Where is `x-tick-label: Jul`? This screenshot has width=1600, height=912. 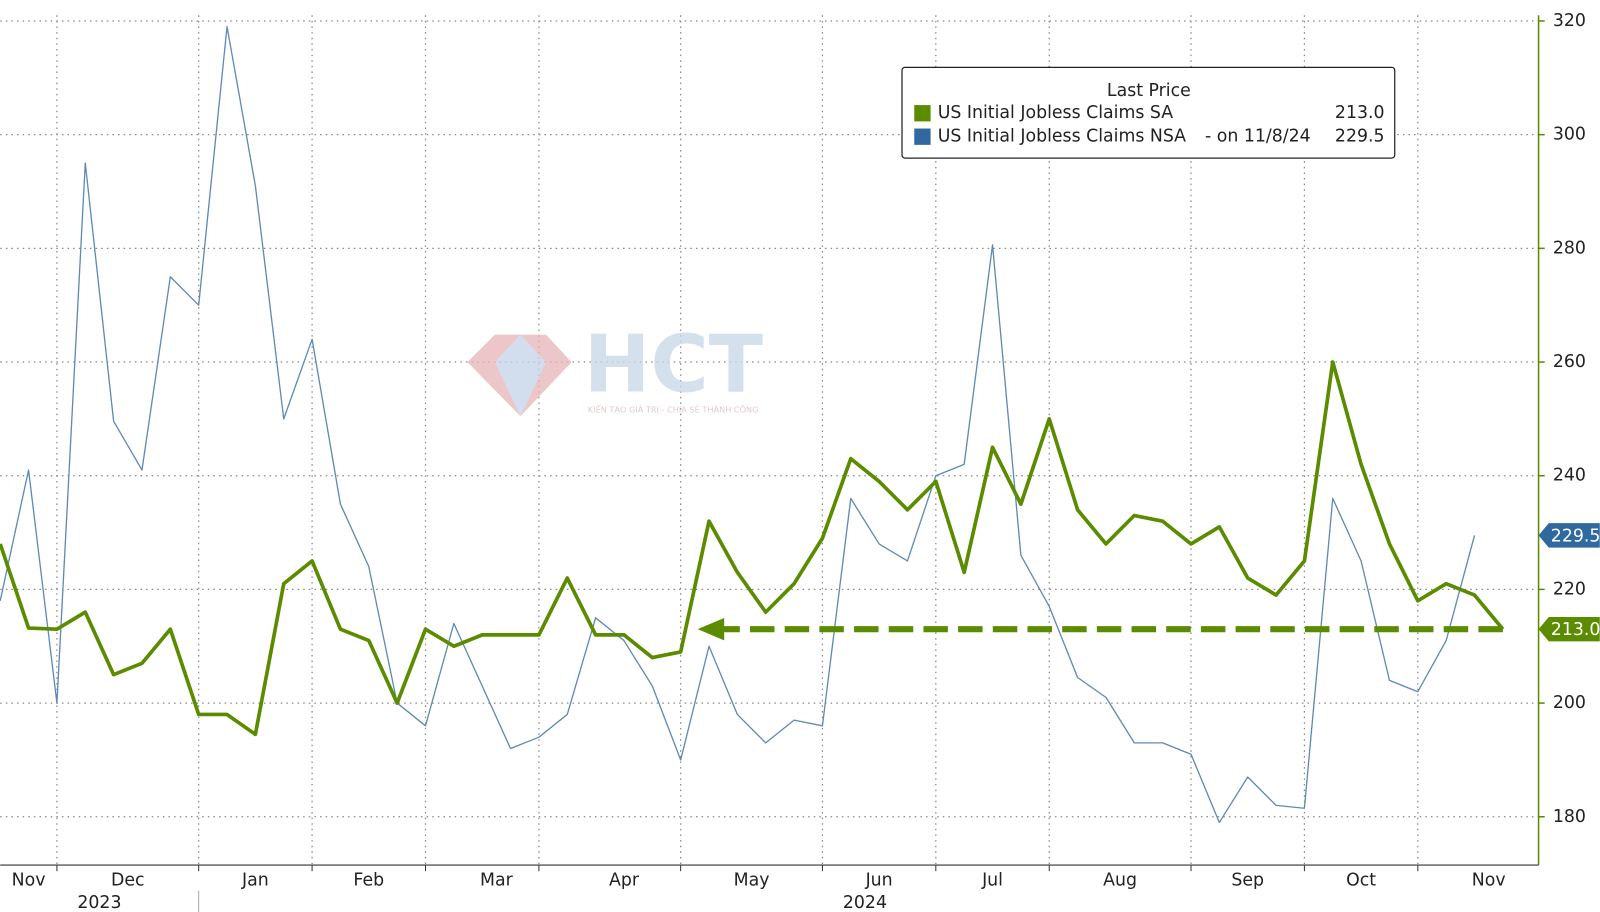 x-tick-label: Jul is located at coordinates (992, 880).